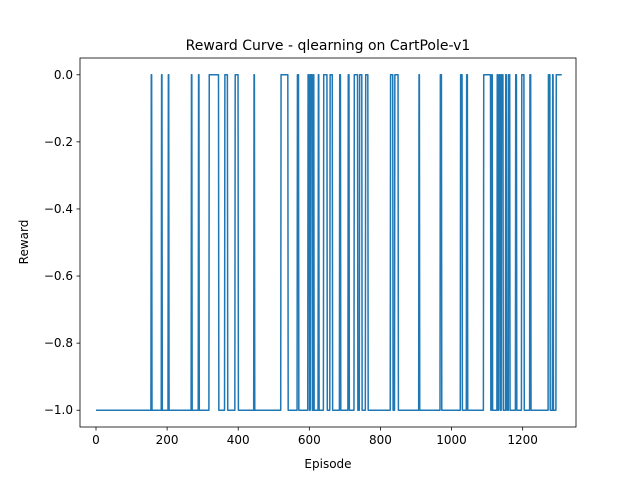 The image size is (640, 480). What do you see at coordinates (522, 440) in the screenshot?
I see `x-tick-label: 1200` at bounding box center [522, 440].